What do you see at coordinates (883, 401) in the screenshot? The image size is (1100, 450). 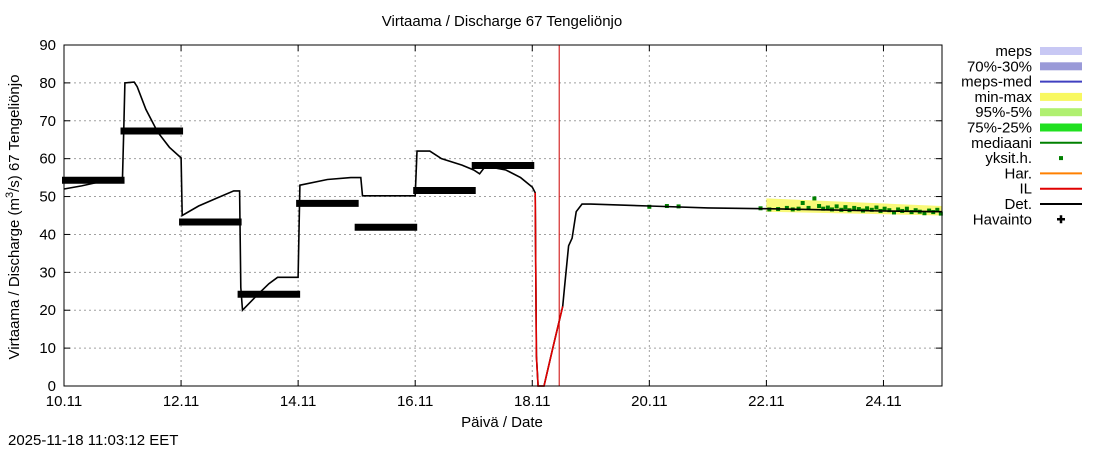 I see `x-tick-label: 24.11` at bounding box center [883, 401].